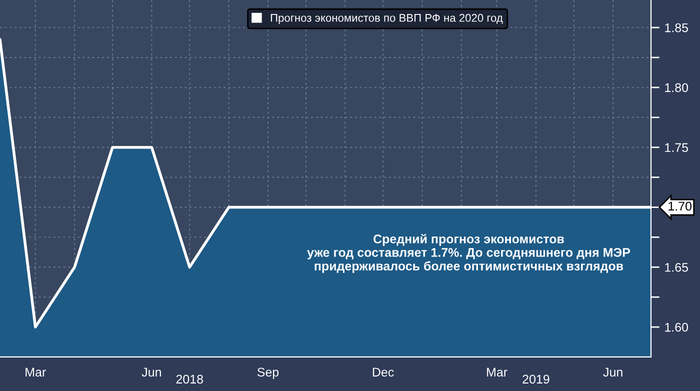 This screenshot has width=700, height=391. What do you see at coordinates (680, 206) in the screenshot?
I see `data-label: 1.70` at bounding box center [680, 206].